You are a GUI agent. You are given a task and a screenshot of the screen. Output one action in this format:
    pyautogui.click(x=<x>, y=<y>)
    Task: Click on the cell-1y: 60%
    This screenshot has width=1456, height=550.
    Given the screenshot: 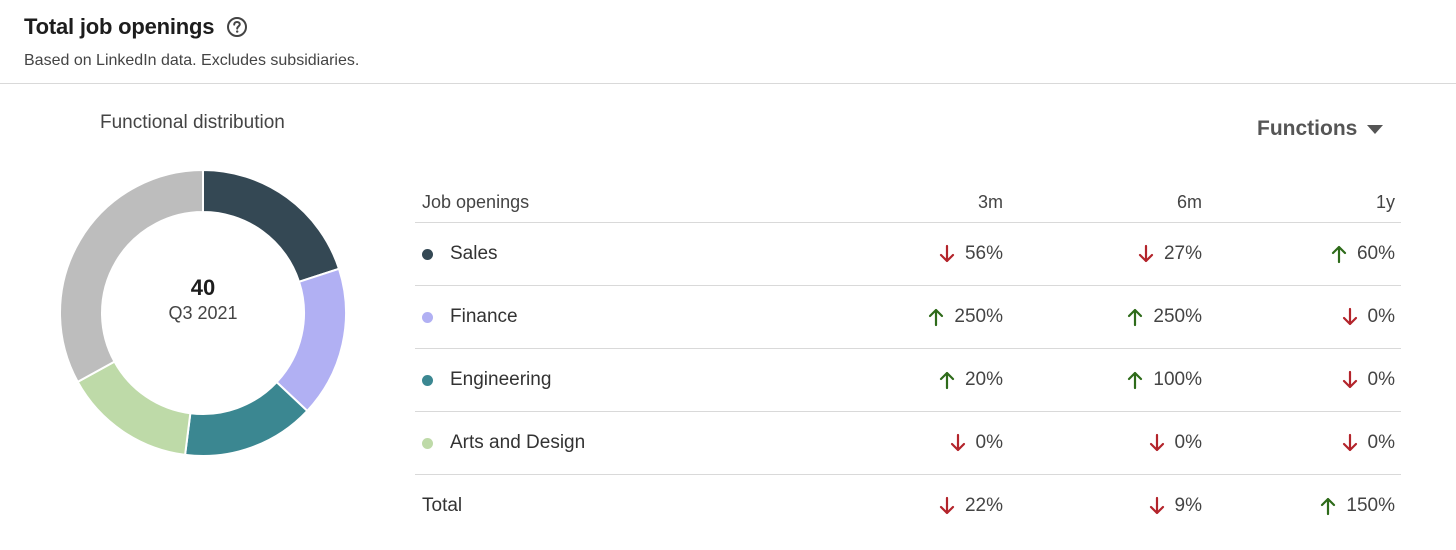 What is the action you would take?
    pyautogui.click(x=1363, y=254)
    